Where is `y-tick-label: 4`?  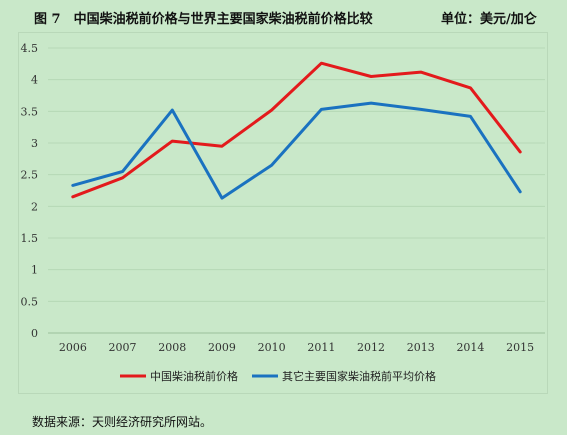 y-tick-label: 4 is located at coordinates (34, 80).